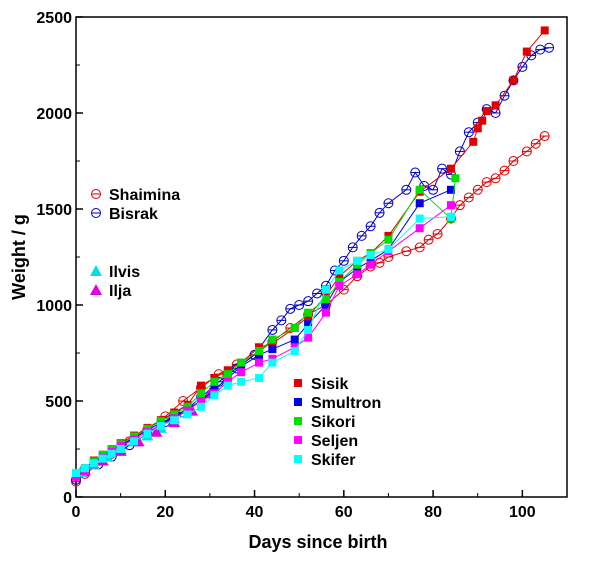 Image resolution: width=596 pixels, height=577 pixels. I want to click on data-point-ilja, so click(156, 431).